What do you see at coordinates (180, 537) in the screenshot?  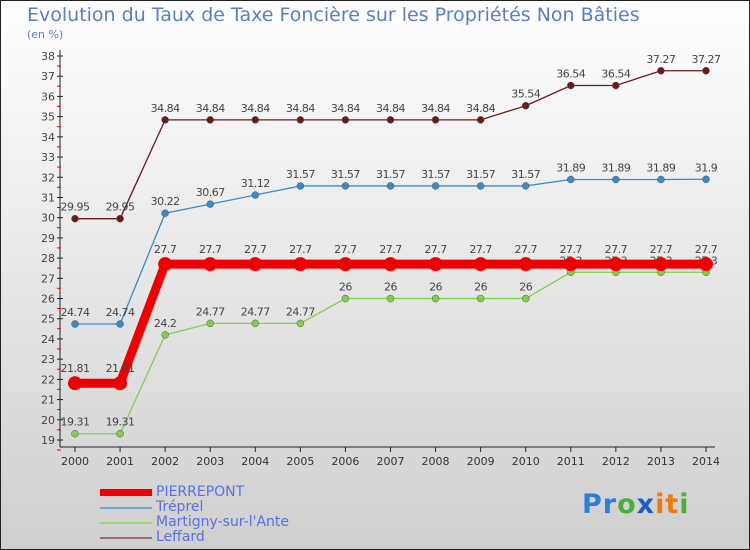 I see `legend-label: Leffard` at bounding box center [180, 537].